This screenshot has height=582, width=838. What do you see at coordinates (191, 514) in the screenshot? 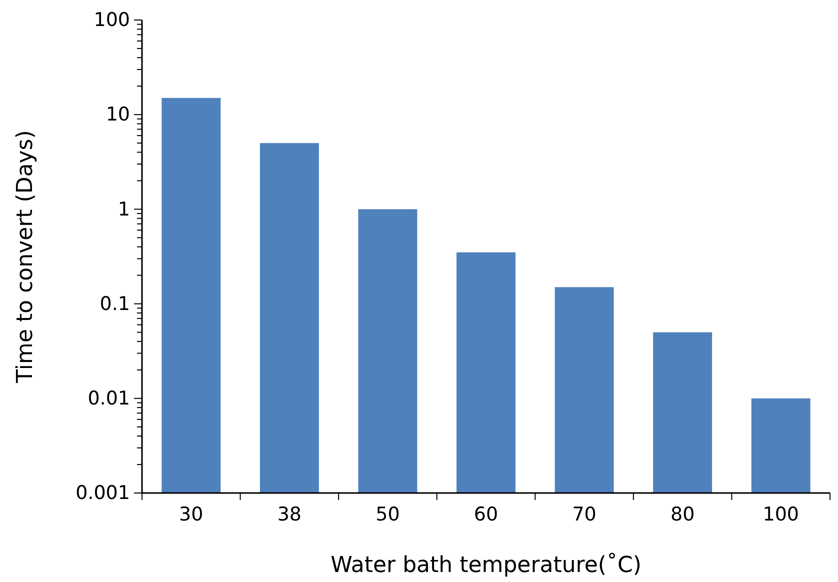
I see `x-tick-label: 30` at bounding box center [191, 514].